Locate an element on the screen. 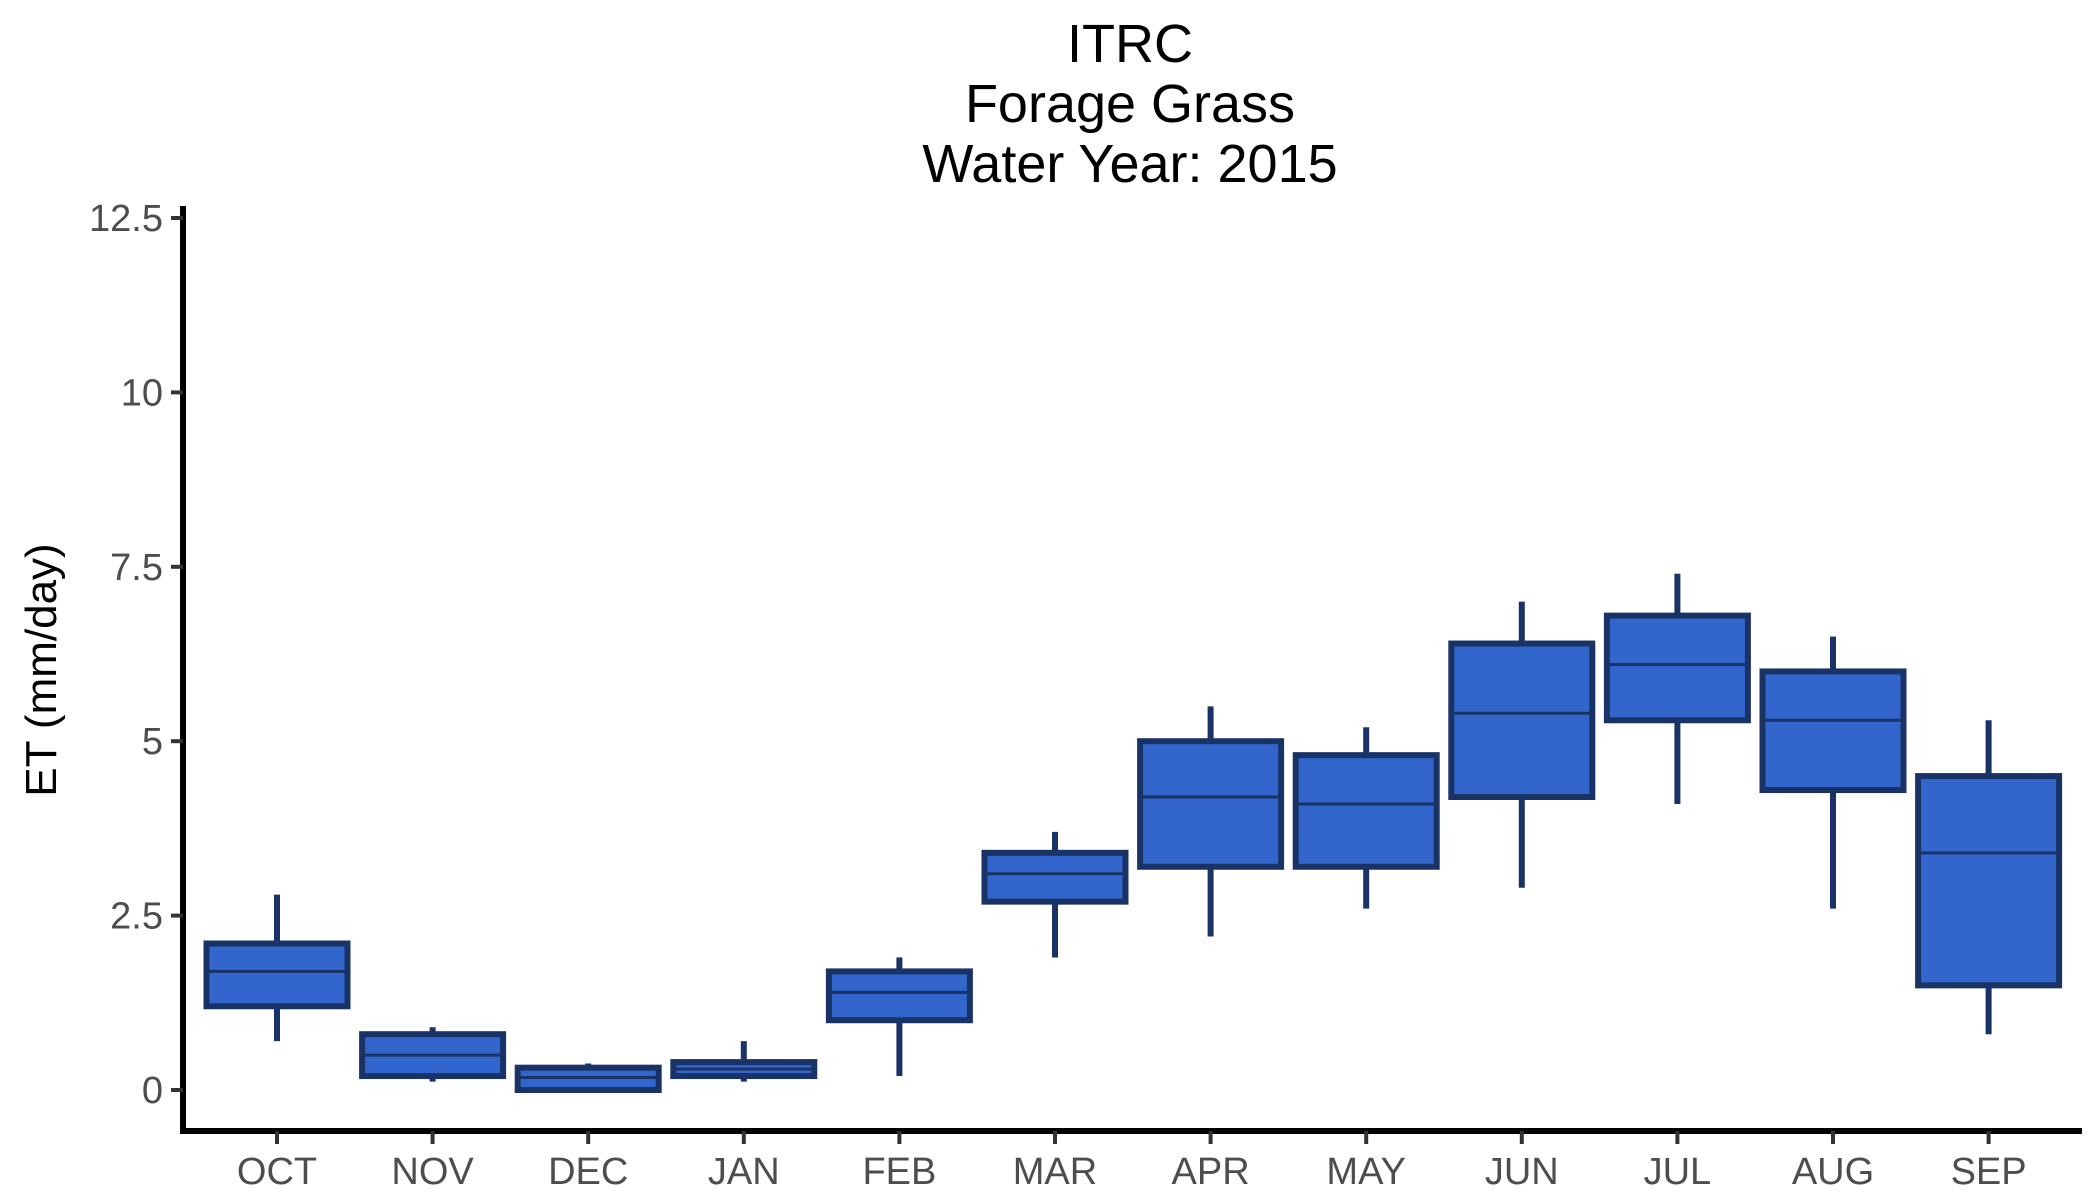  y-axis-title: ET (mm/day) is located at coordinates (41, 669).